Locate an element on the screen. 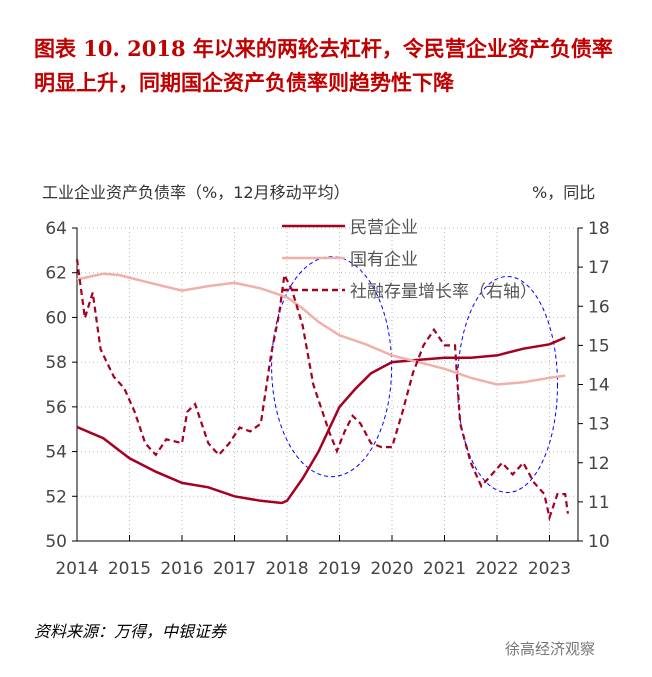 This screenshot has width=652, height=677. left-tick-label: 62 is located at coordinates (56, 274).